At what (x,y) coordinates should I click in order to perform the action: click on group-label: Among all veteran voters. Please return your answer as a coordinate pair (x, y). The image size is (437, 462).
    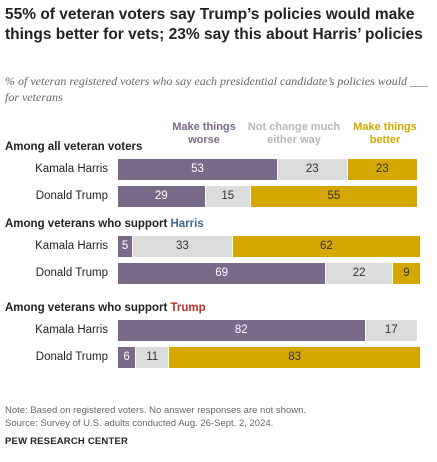
    Looking at the image, I should click on (73, 147).